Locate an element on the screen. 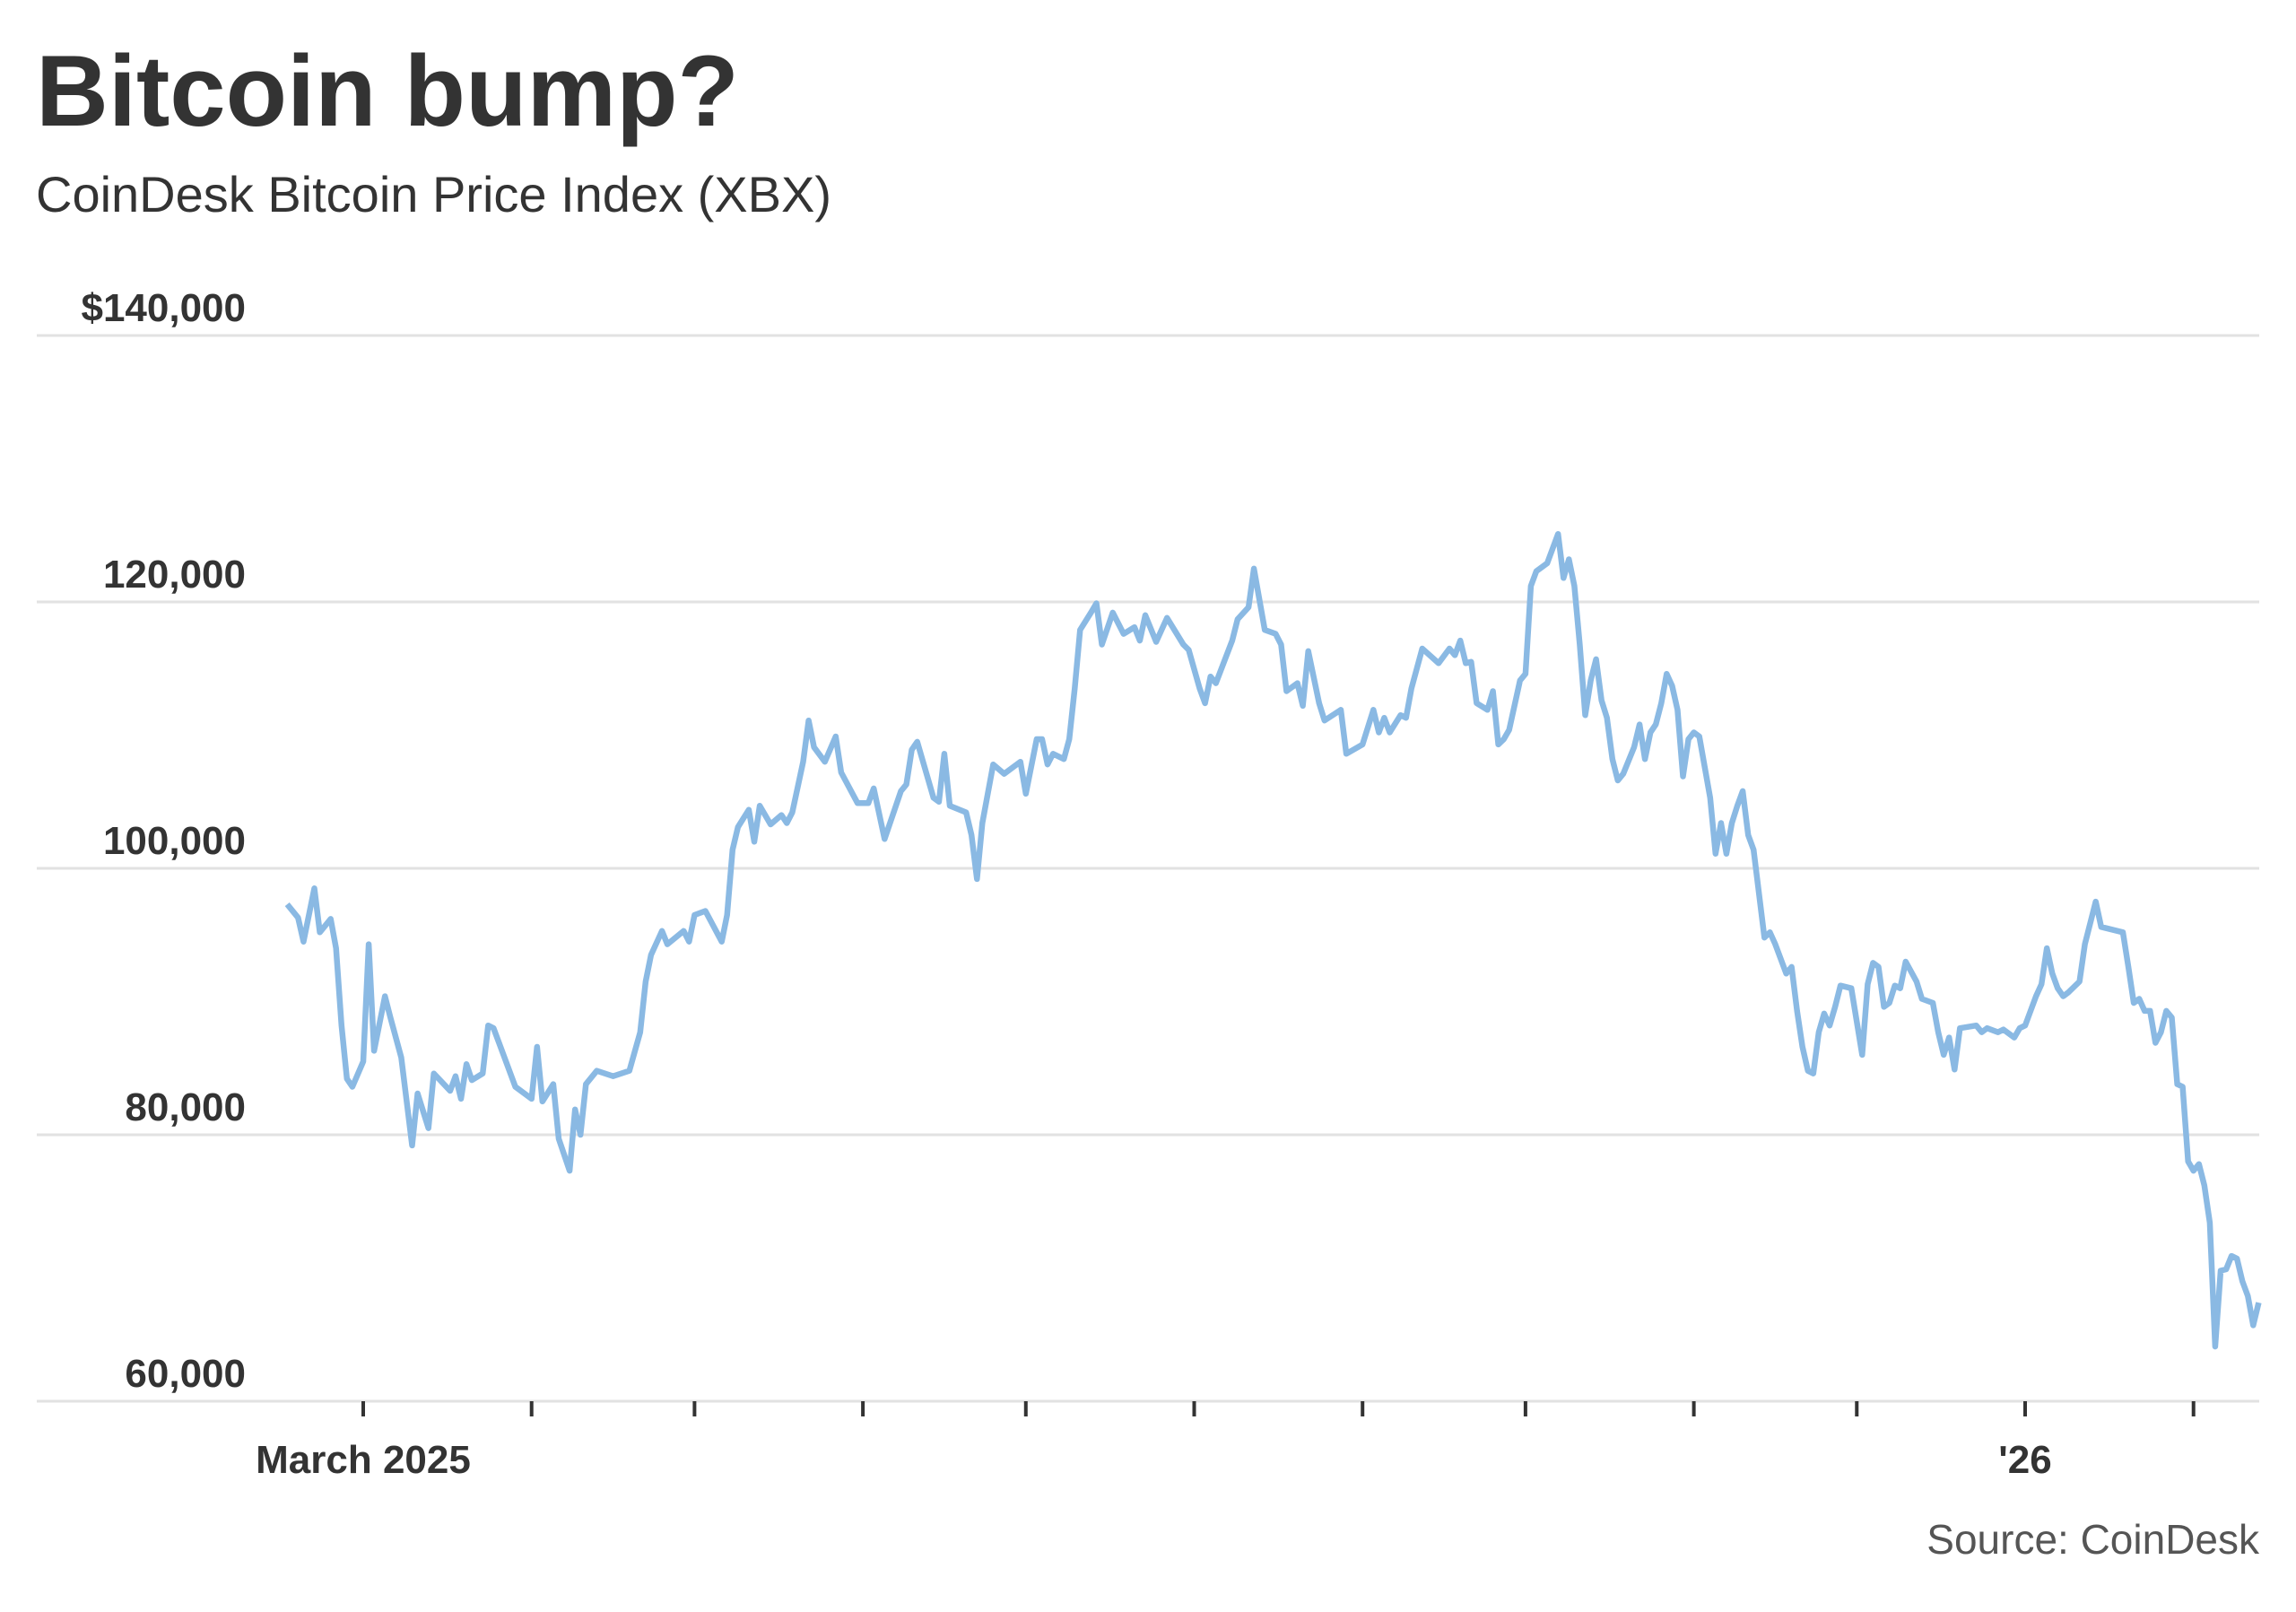 The width and height of the screenshot is (2296, 1612). y-tick-label: 60,000 is located at coordinates (185, 1374).